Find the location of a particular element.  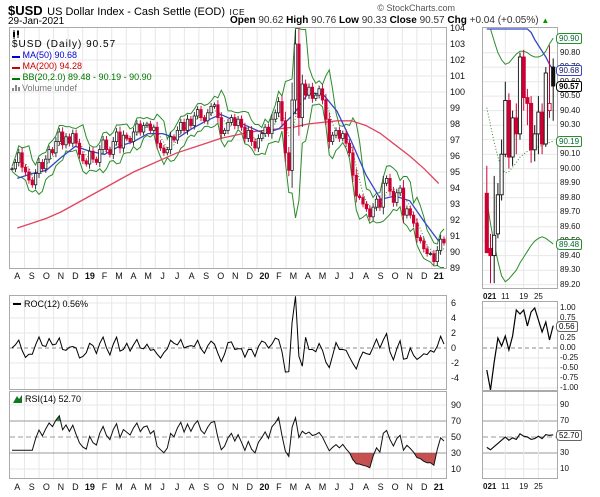

axis-tick-label: 97 is located at coordinates (455, 140).